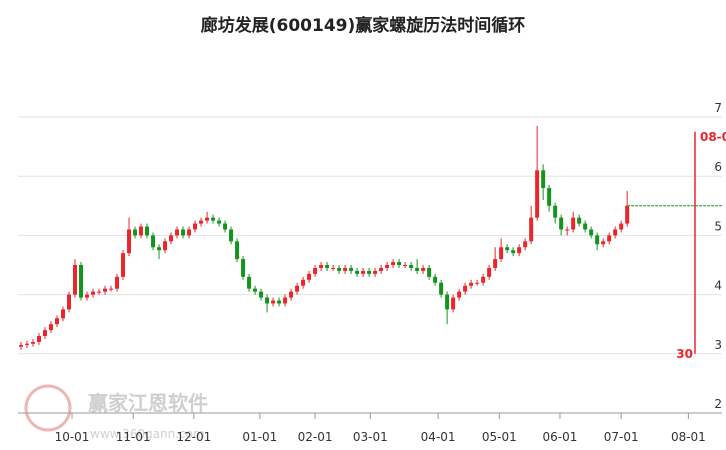 The image size is (726, 450). What do you see at coordinates (718, 226) in the screenshot?
I see `y-tick-label: 5` at bounding box center [718, 226].